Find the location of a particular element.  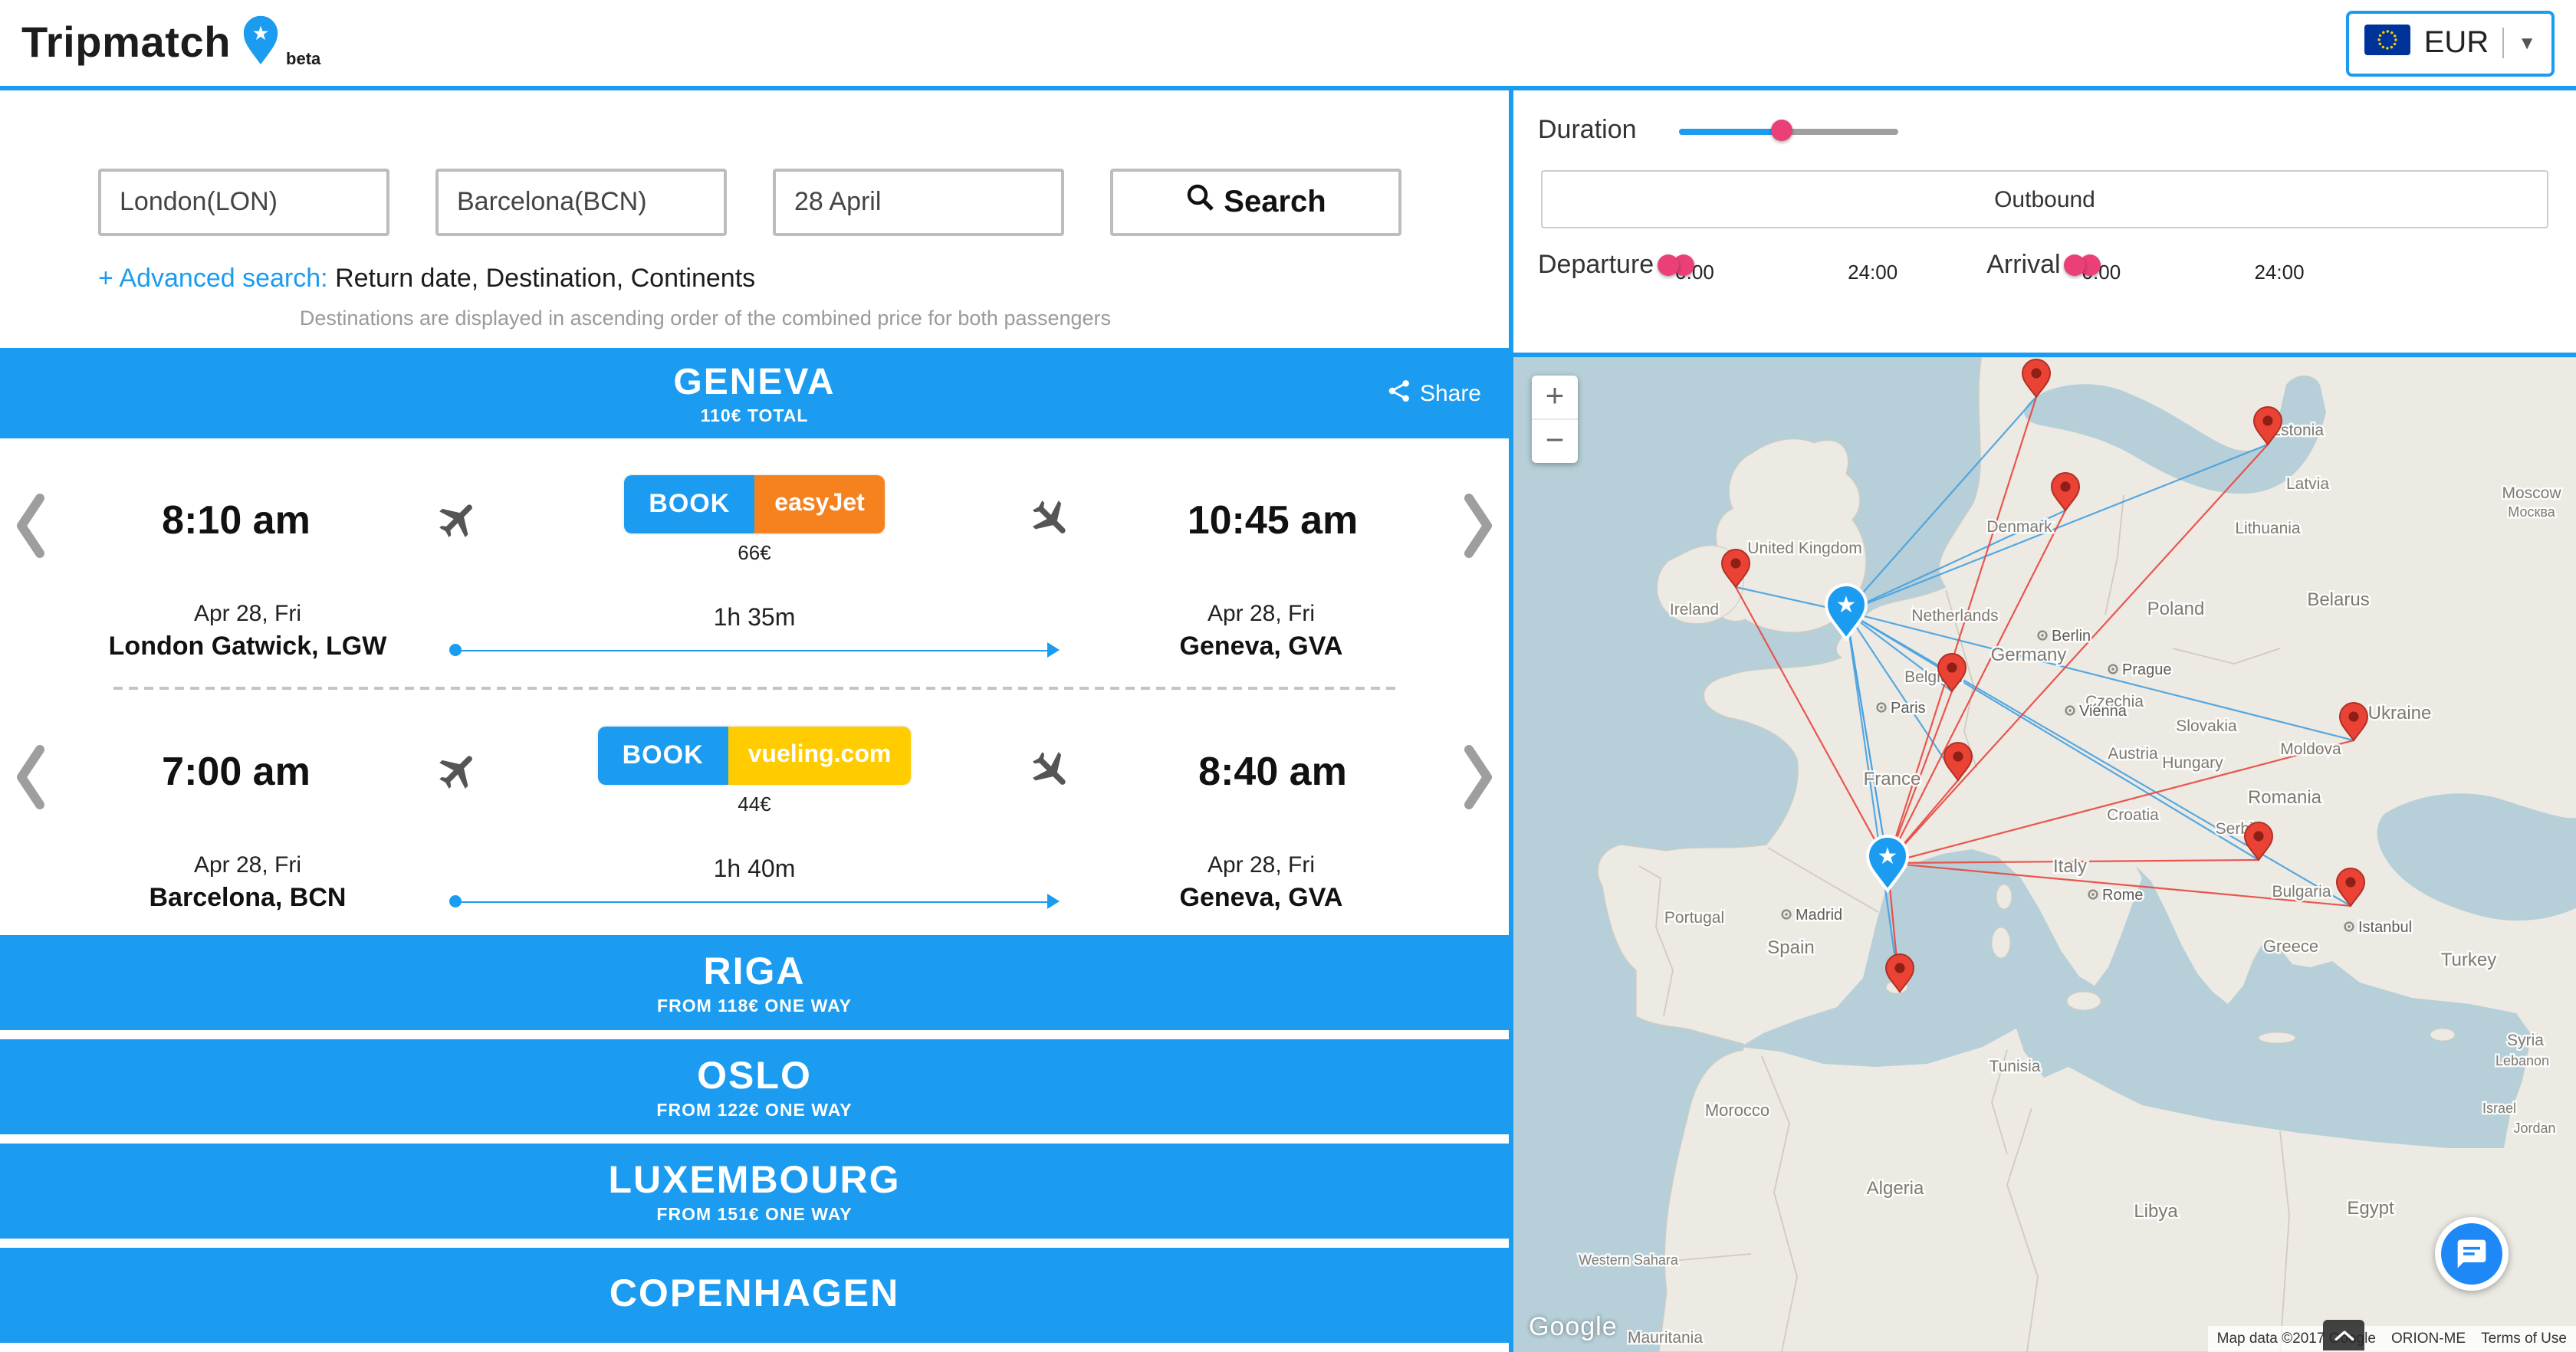

city-label: Istanbul is located at coordinates (2385, 927).